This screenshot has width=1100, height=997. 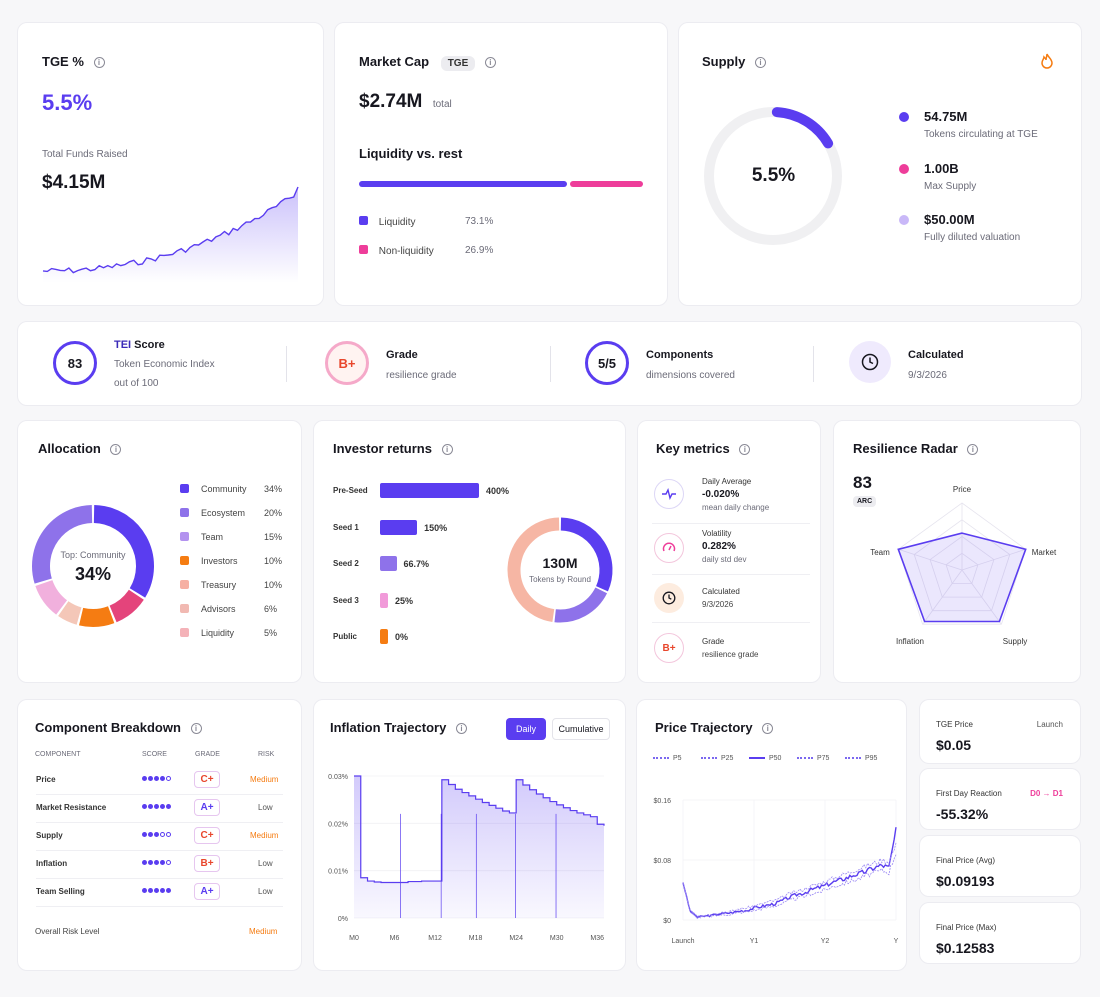 What do you see at coordinates (394, 61) in the screenshot?
I see `market-cap-title: Market Cap` at bounding box center [394, 61].